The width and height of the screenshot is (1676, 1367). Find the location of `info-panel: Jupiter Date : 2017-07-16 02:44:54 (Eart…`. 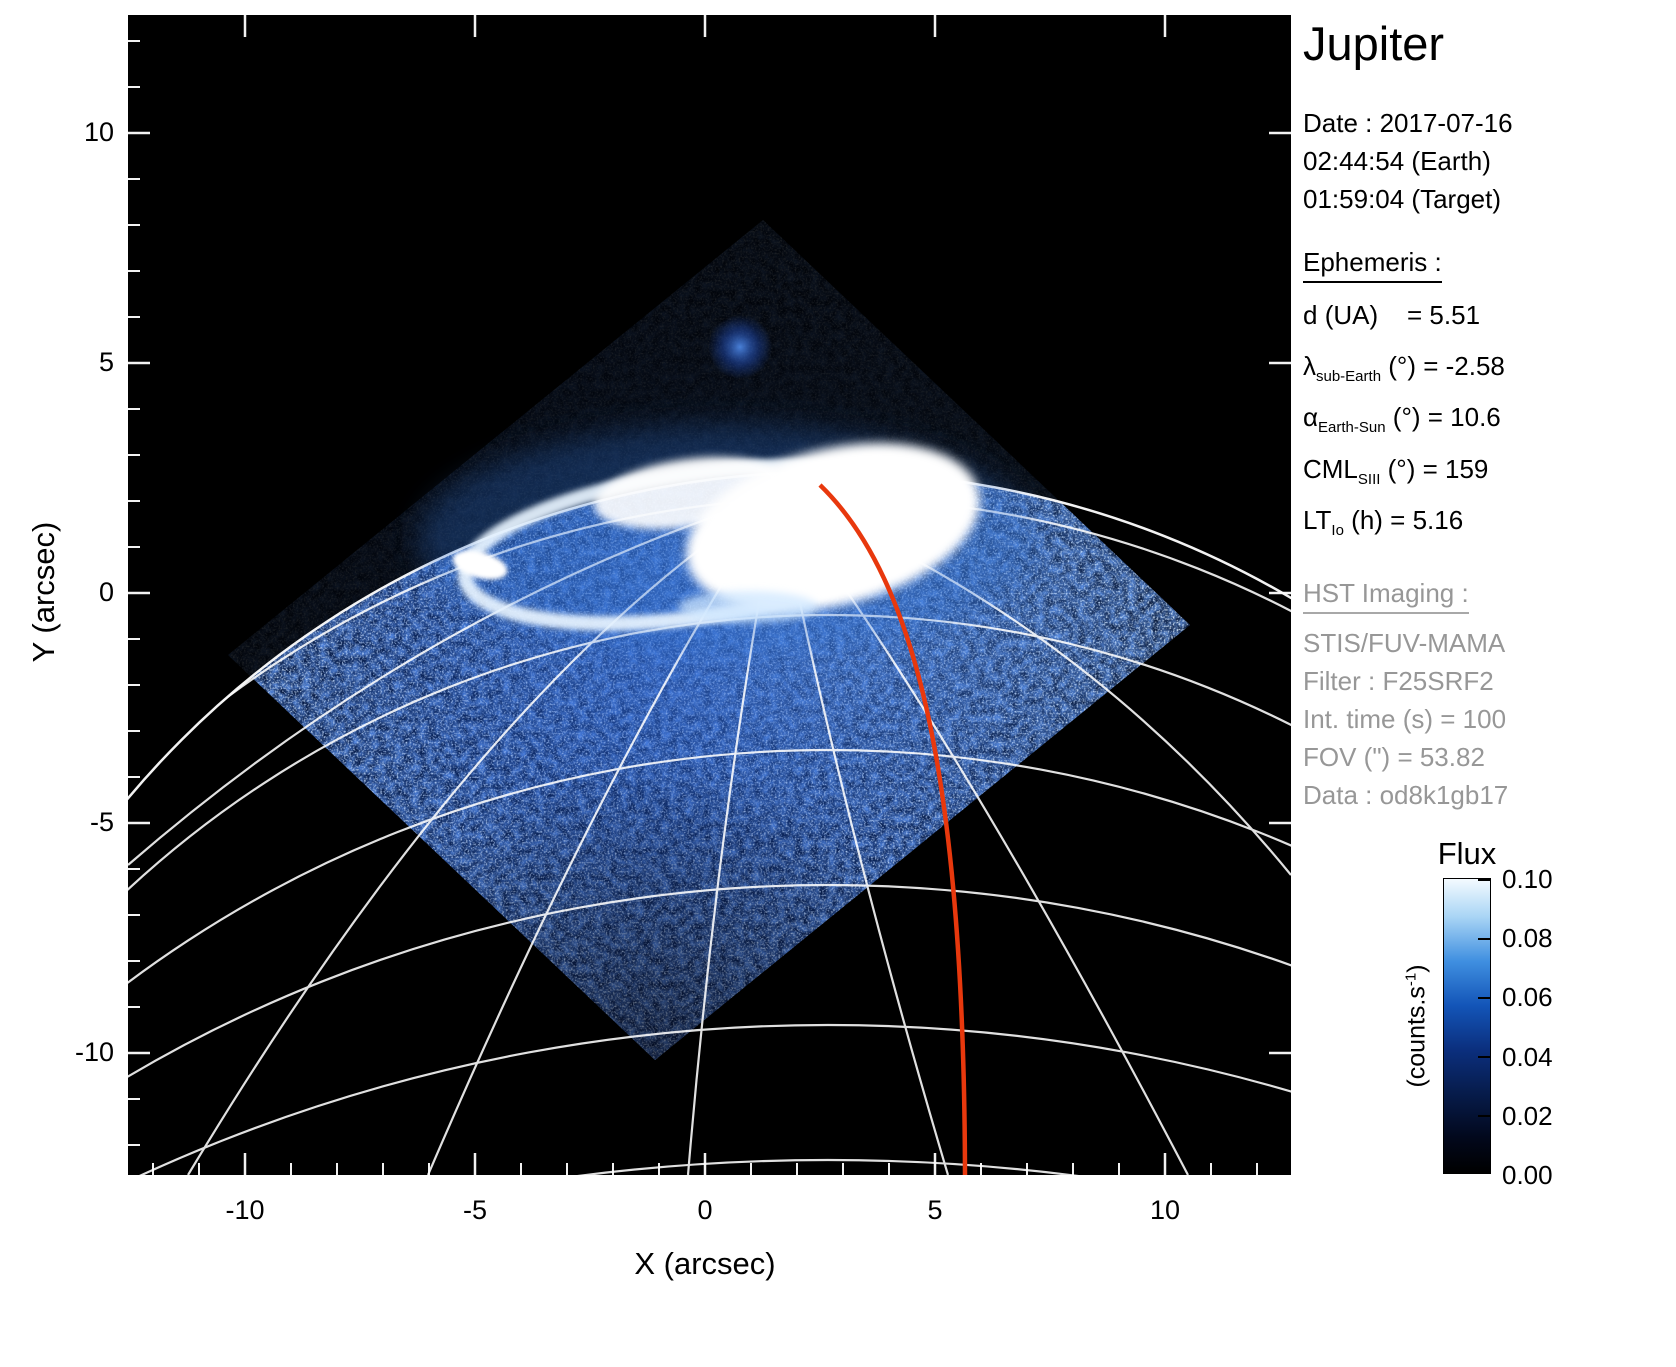

info-panel: Jupiter Date : 2017-07-16 02:44:54 (Eart… is located at coordinates (1488, 416).